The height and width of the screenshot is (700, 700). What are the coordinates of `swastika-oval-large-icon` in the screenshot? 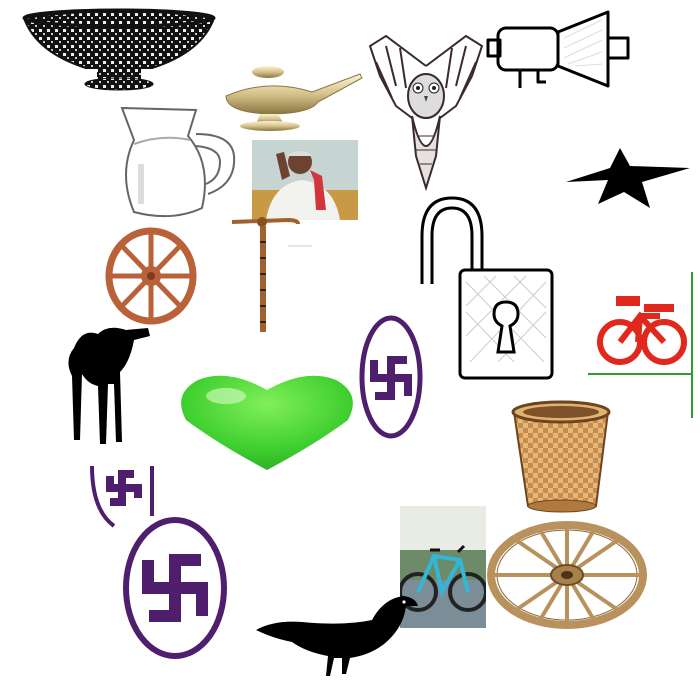 It's located at (175, 588).